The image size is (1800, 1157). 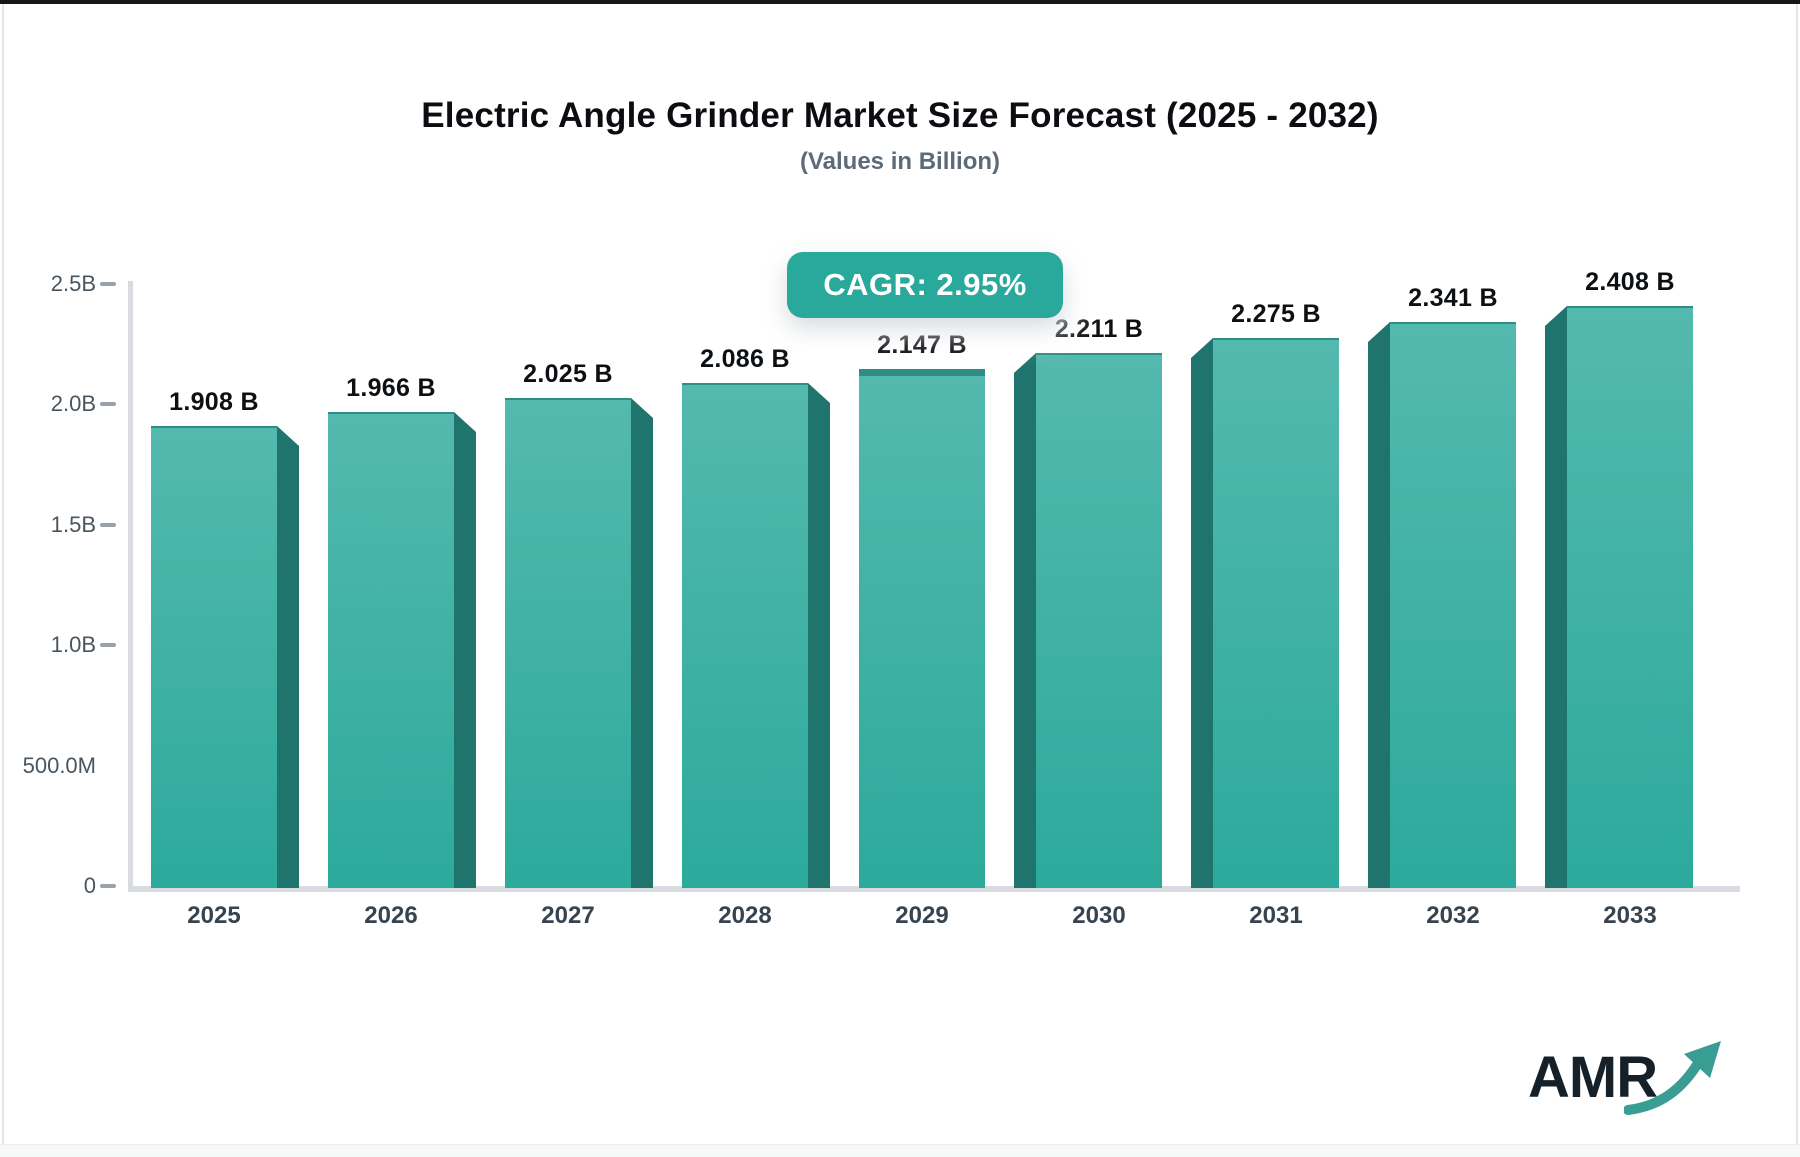 What do you see at coordinates (1453, 915) in the screenshot?
I see `x-axis-label-2032: 2032` at bounding box center [1453, 915].